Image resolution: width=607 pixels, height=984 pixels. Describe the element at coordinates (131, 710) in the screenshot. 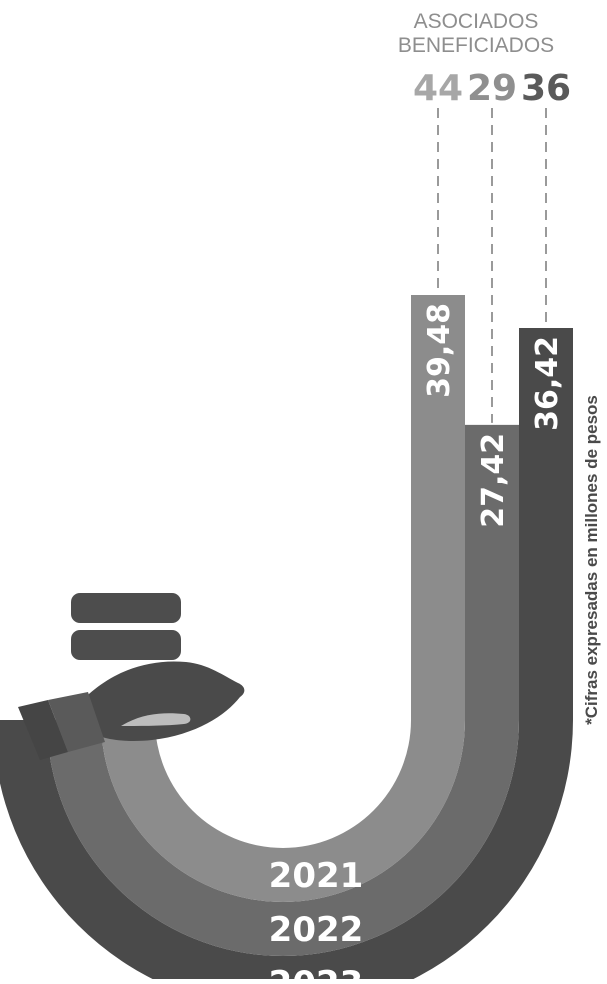

I see `hand-icon` at that location.